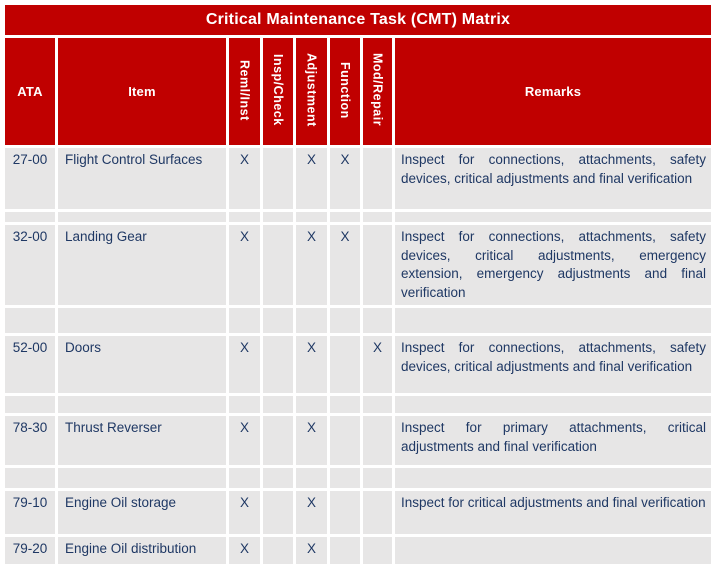 The width and height of the screenshot is (716, 572). I want to click on item-cell: Engine Oil storage, so click(141, 512).